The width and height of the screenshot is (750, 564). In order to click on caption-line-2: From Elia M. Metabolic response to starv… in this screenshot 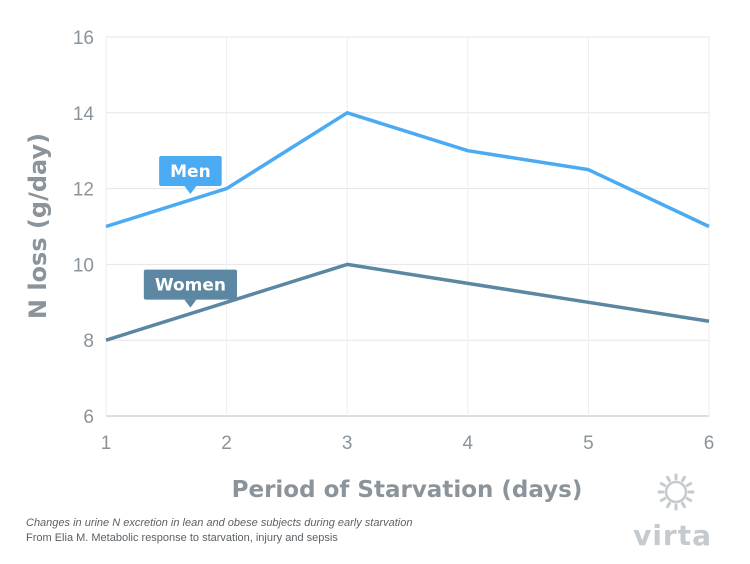, I will do `click(182, 538)`.